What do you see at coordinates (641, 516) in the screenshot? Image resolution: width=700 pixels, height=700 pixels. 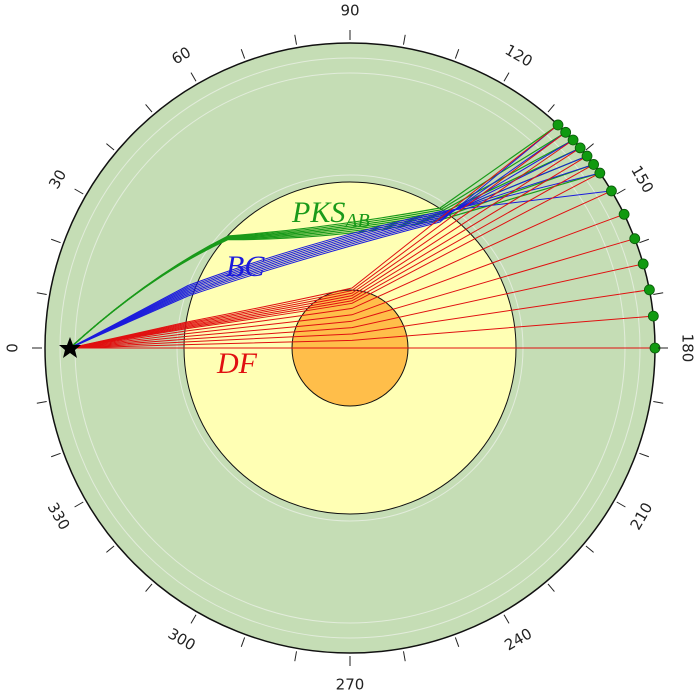 I see `angle-label: 210` at bounding box center [641, 516].